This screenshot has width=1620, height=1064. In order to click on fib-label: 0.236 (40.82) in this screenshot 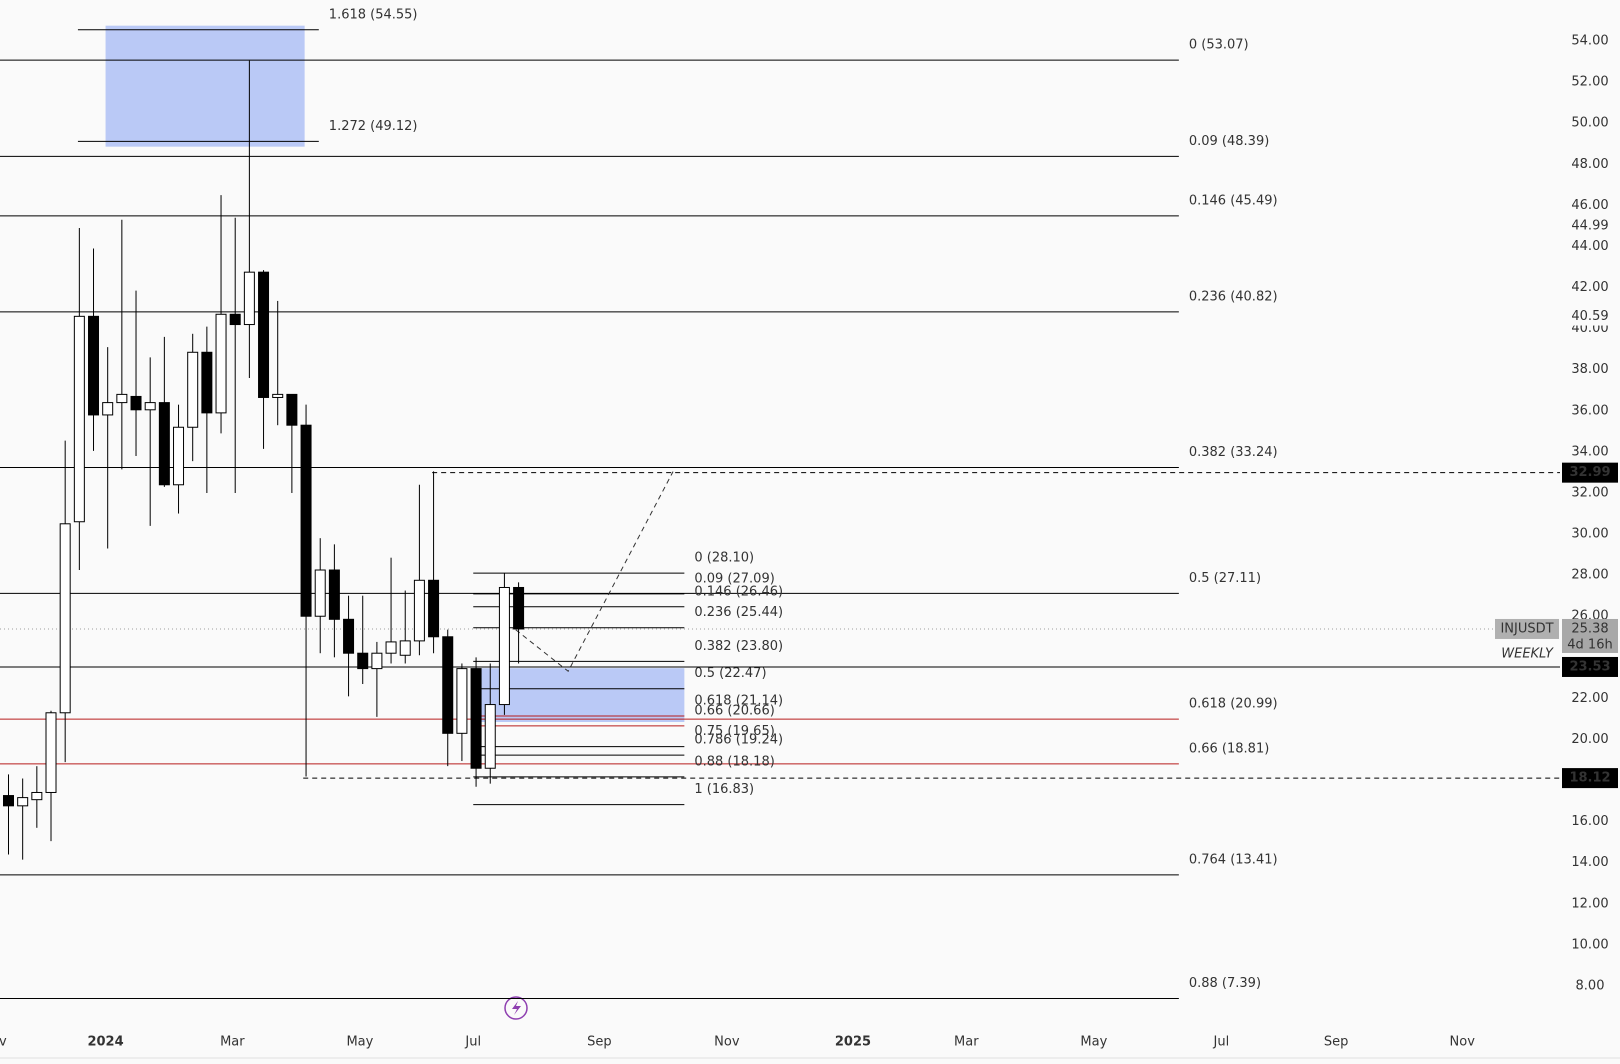, I will do `click(1233, 296)`.